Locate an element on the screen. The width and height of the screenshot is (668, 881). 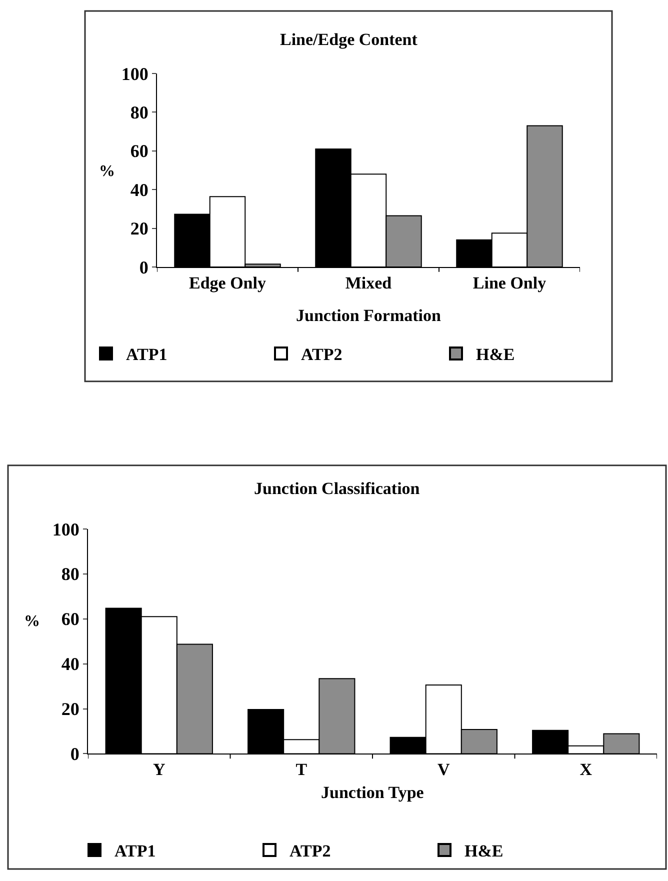
x-tick-label: Edge Only is located at coordinates (227, 282).